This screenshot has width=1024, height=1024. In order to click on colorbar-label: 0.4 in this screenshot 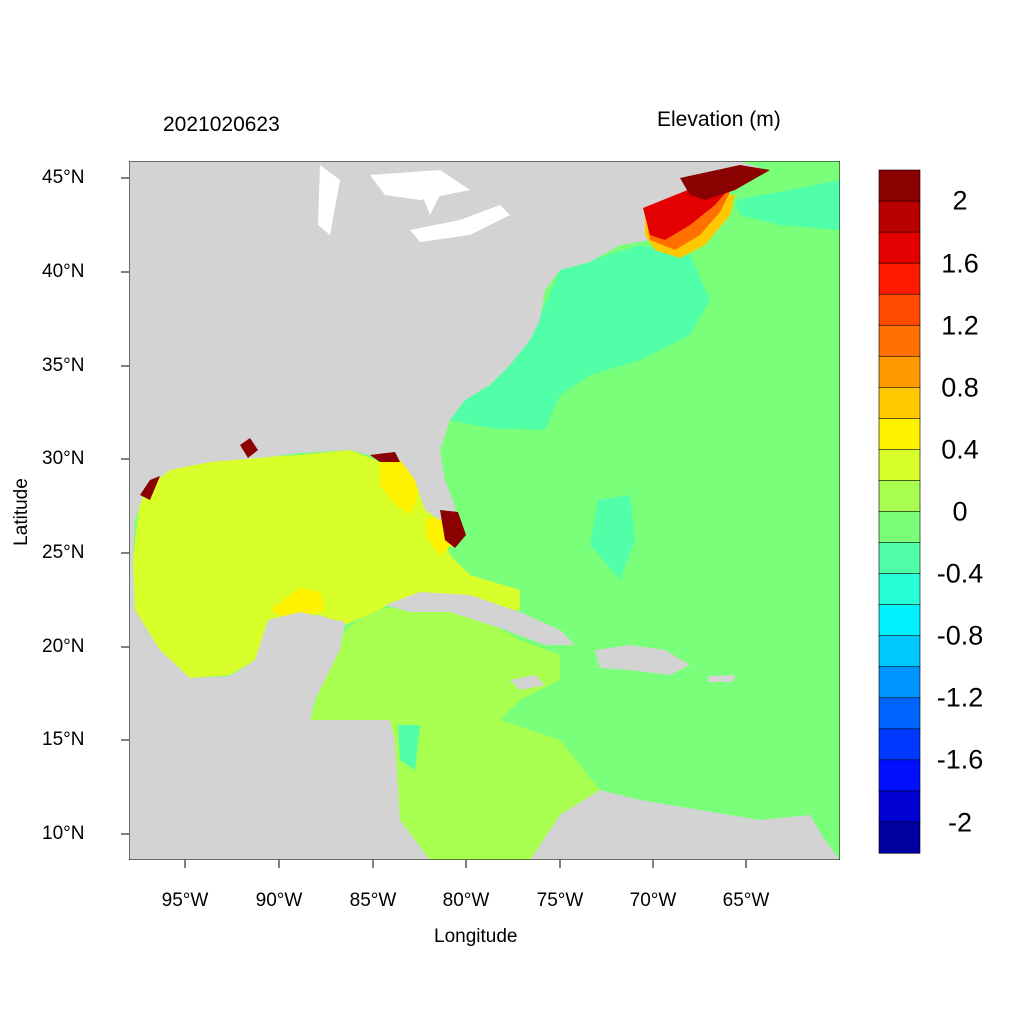, I will do `click(960, 449)`.